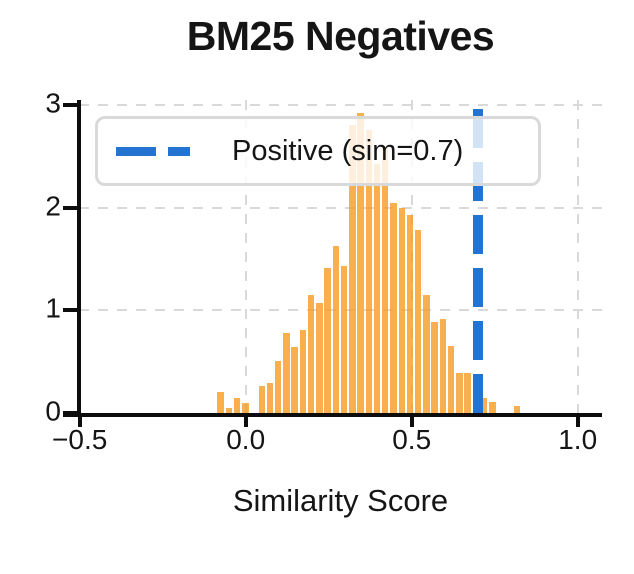 This screenshot has width=634, height=574. I want to click on positive-threshold-line, so click(478, 256).